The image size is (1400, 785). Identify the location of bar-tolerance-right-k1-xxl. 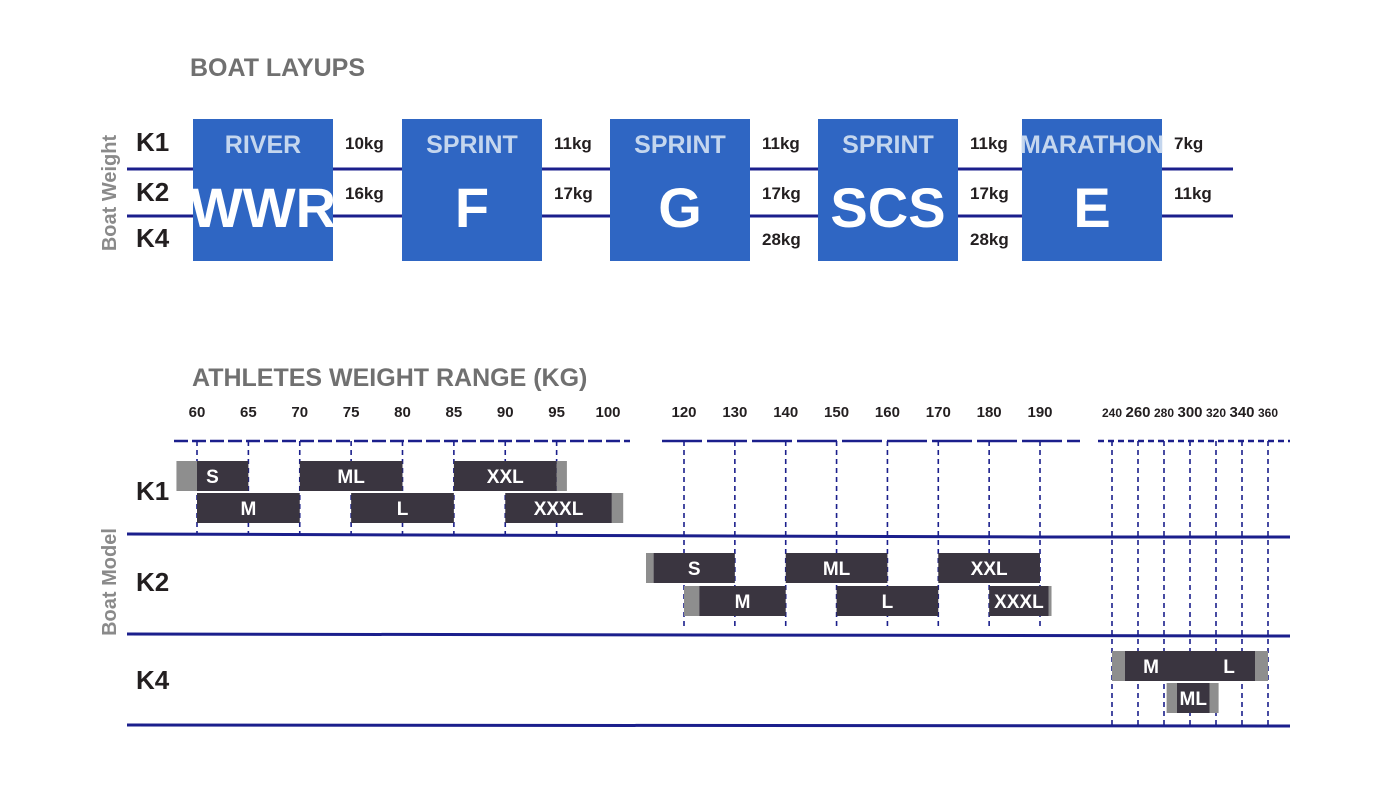
(561, 476).